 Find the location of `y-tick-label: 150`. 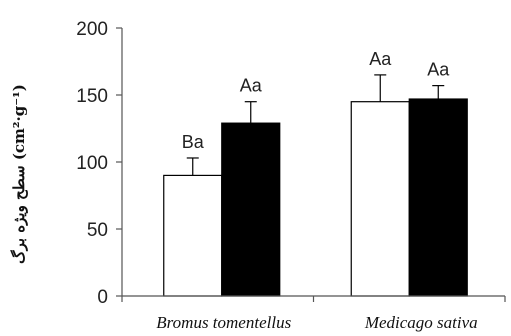

y-tick-label: 150 is located at coordinates (92, 96).